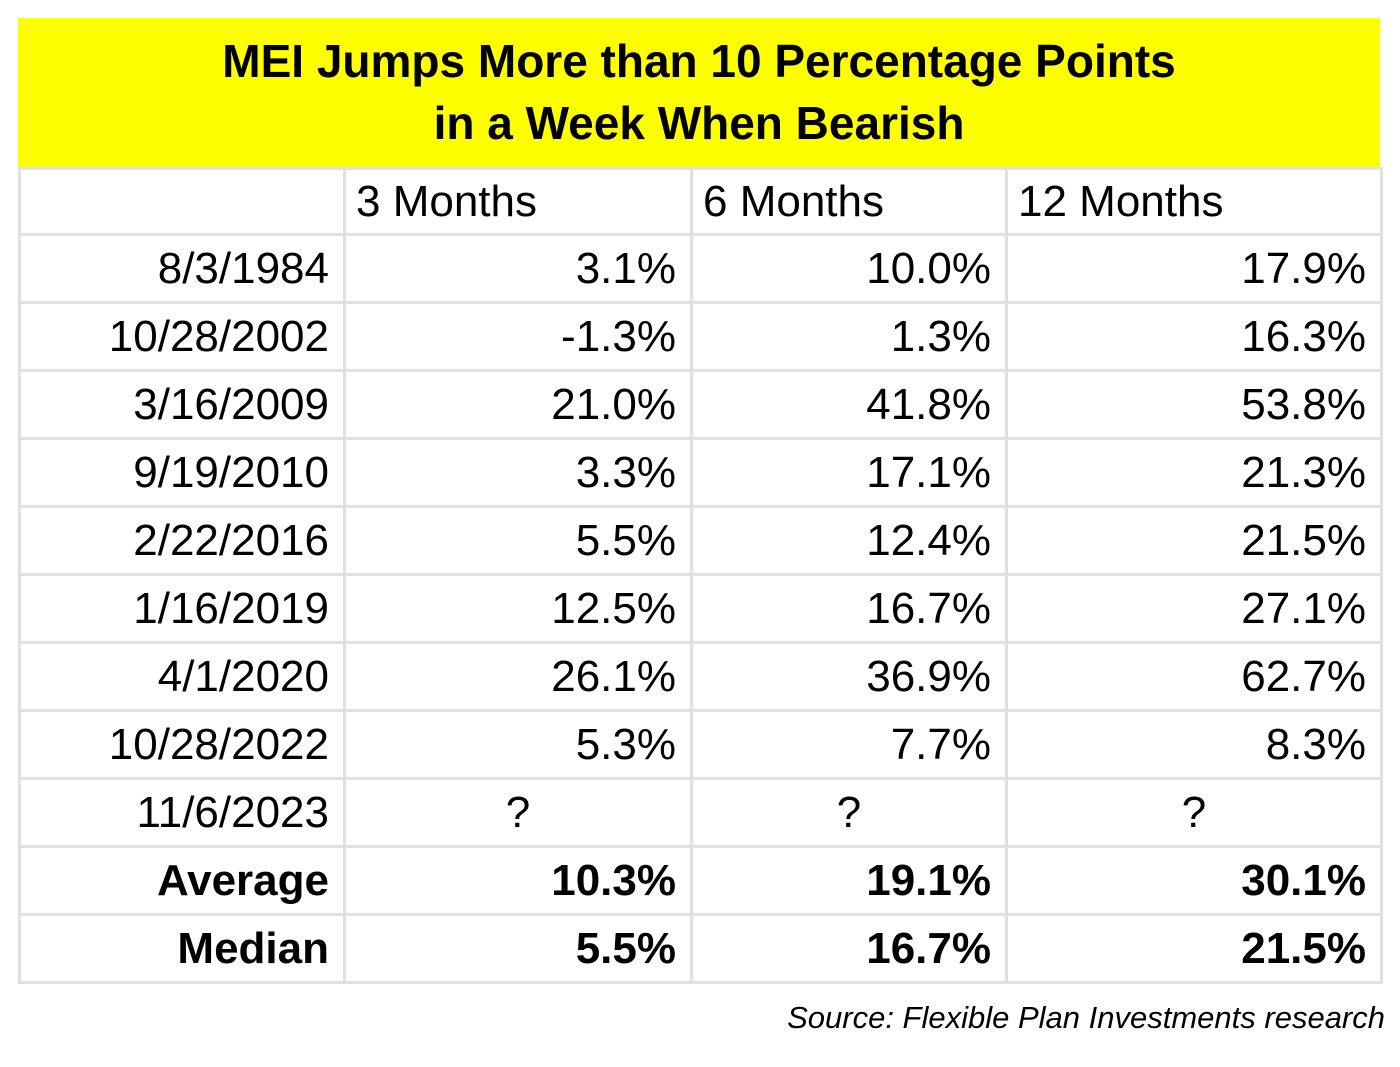  Describe the element at coordinates (182, 744) in the screenshot. I see `row-label-date: 10/28/2022` at that location.